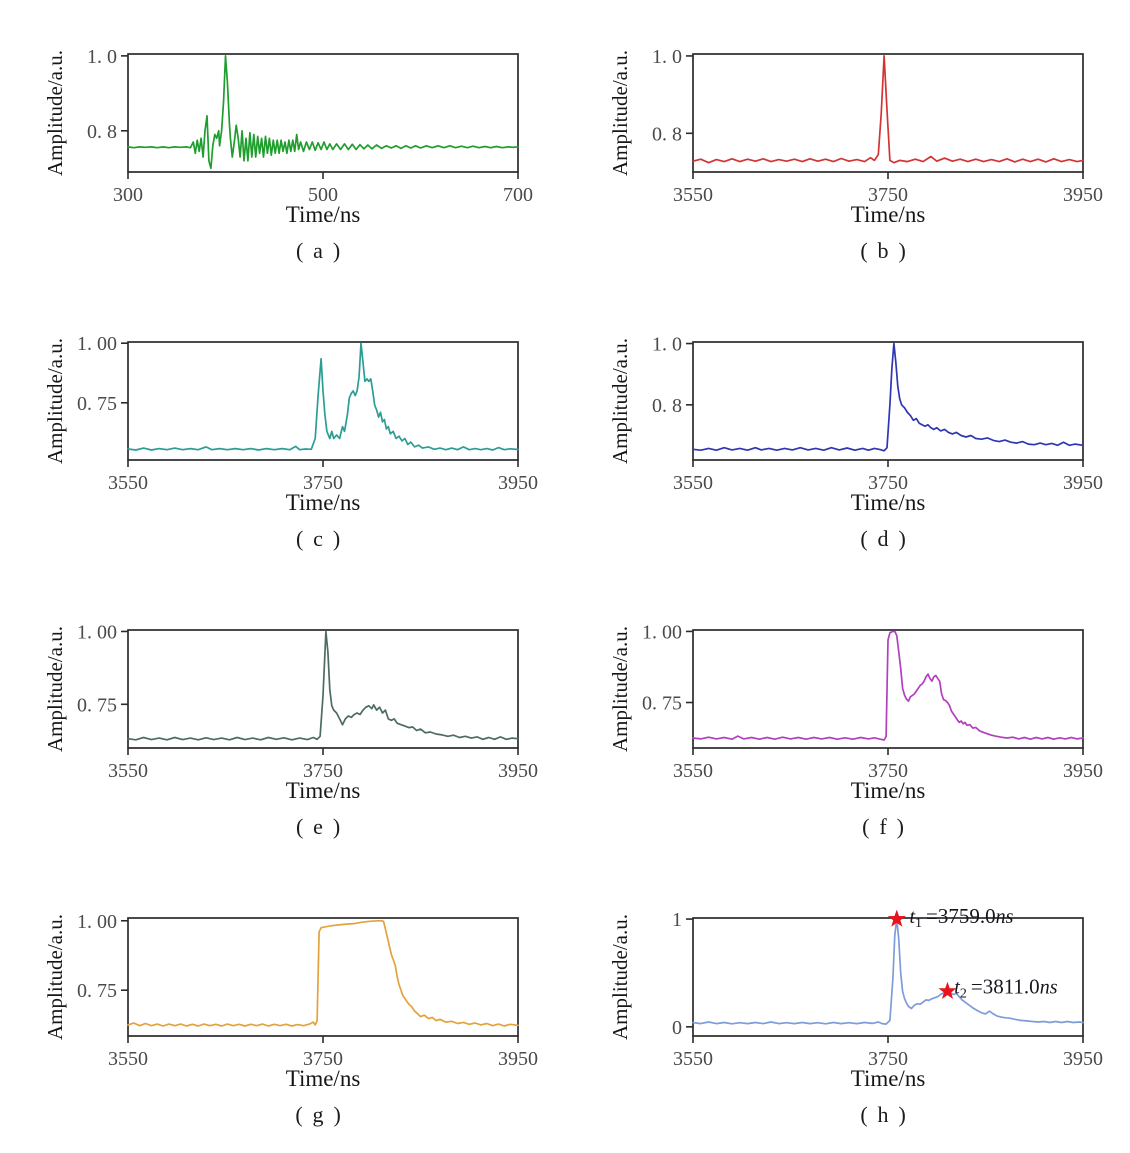 The image size is (1130, 1153). What do you see at coordinates (888, 826) in the screenshot?
I see `subplot-f-caption: (f)` at bounding box center [888, 826].